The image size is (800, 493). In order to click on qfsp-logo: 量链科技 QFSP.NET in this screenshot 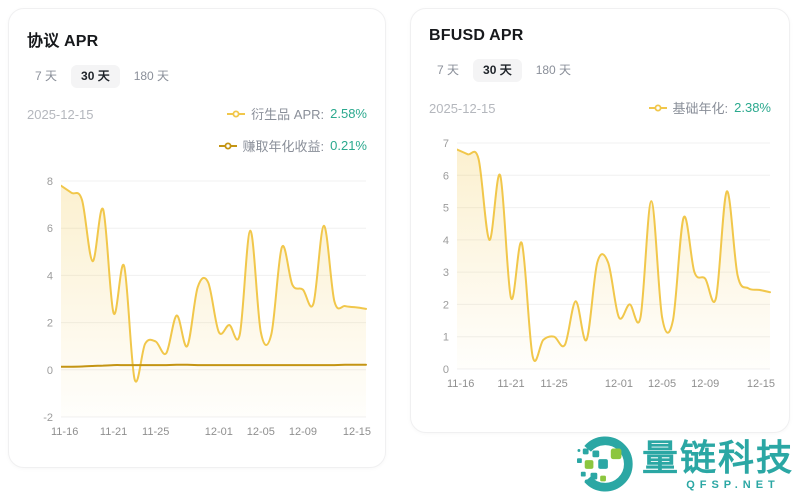, I will do `click(685, 464)`.